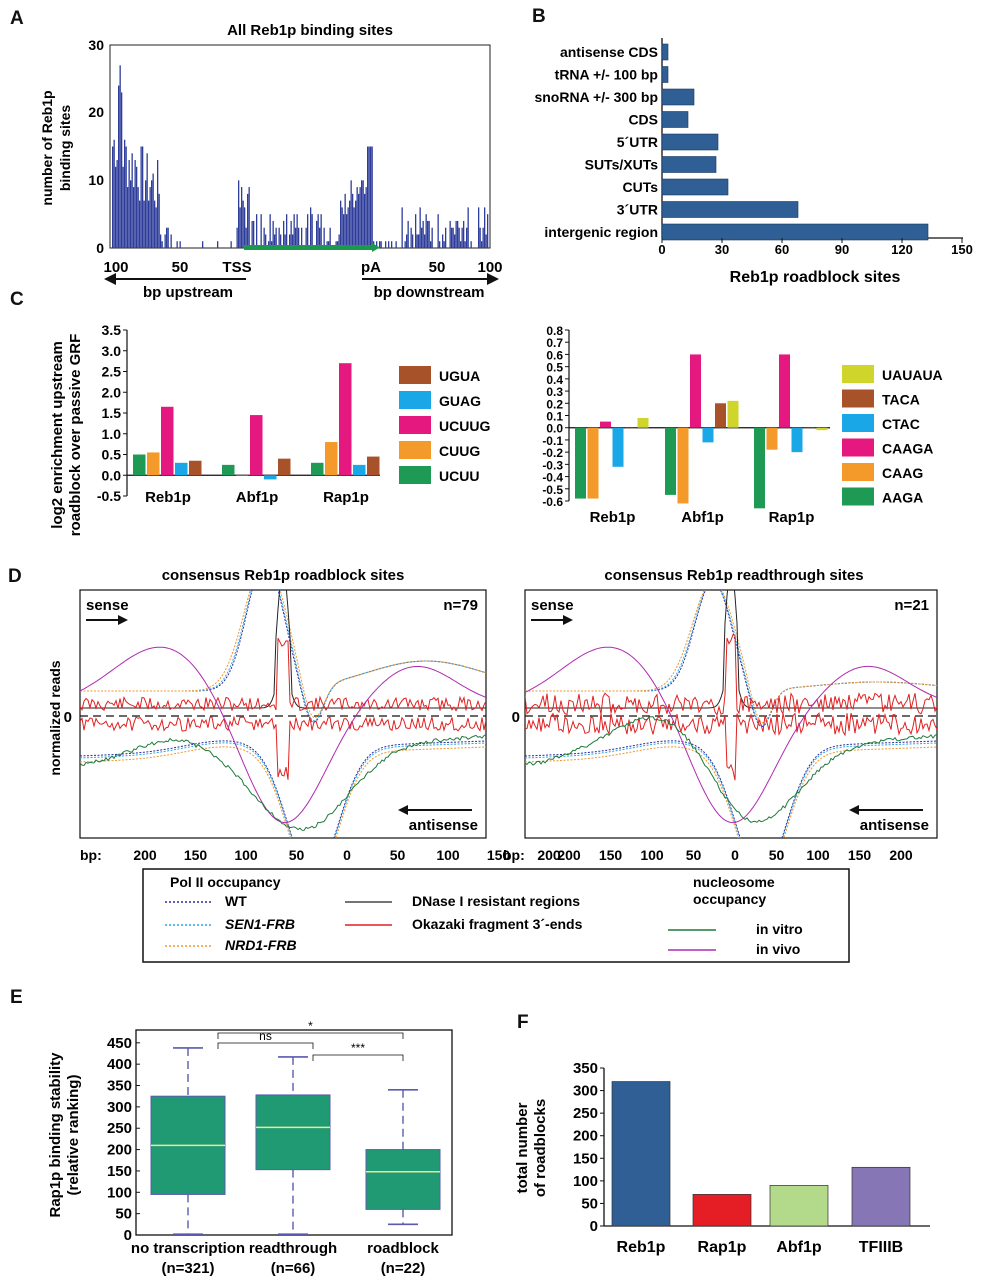 This screenshot has width=990, height=1280. Describe the element at coordinates (119, 1086) in the screenshot. I see `panel-e-ytick-label: 350` at that location.